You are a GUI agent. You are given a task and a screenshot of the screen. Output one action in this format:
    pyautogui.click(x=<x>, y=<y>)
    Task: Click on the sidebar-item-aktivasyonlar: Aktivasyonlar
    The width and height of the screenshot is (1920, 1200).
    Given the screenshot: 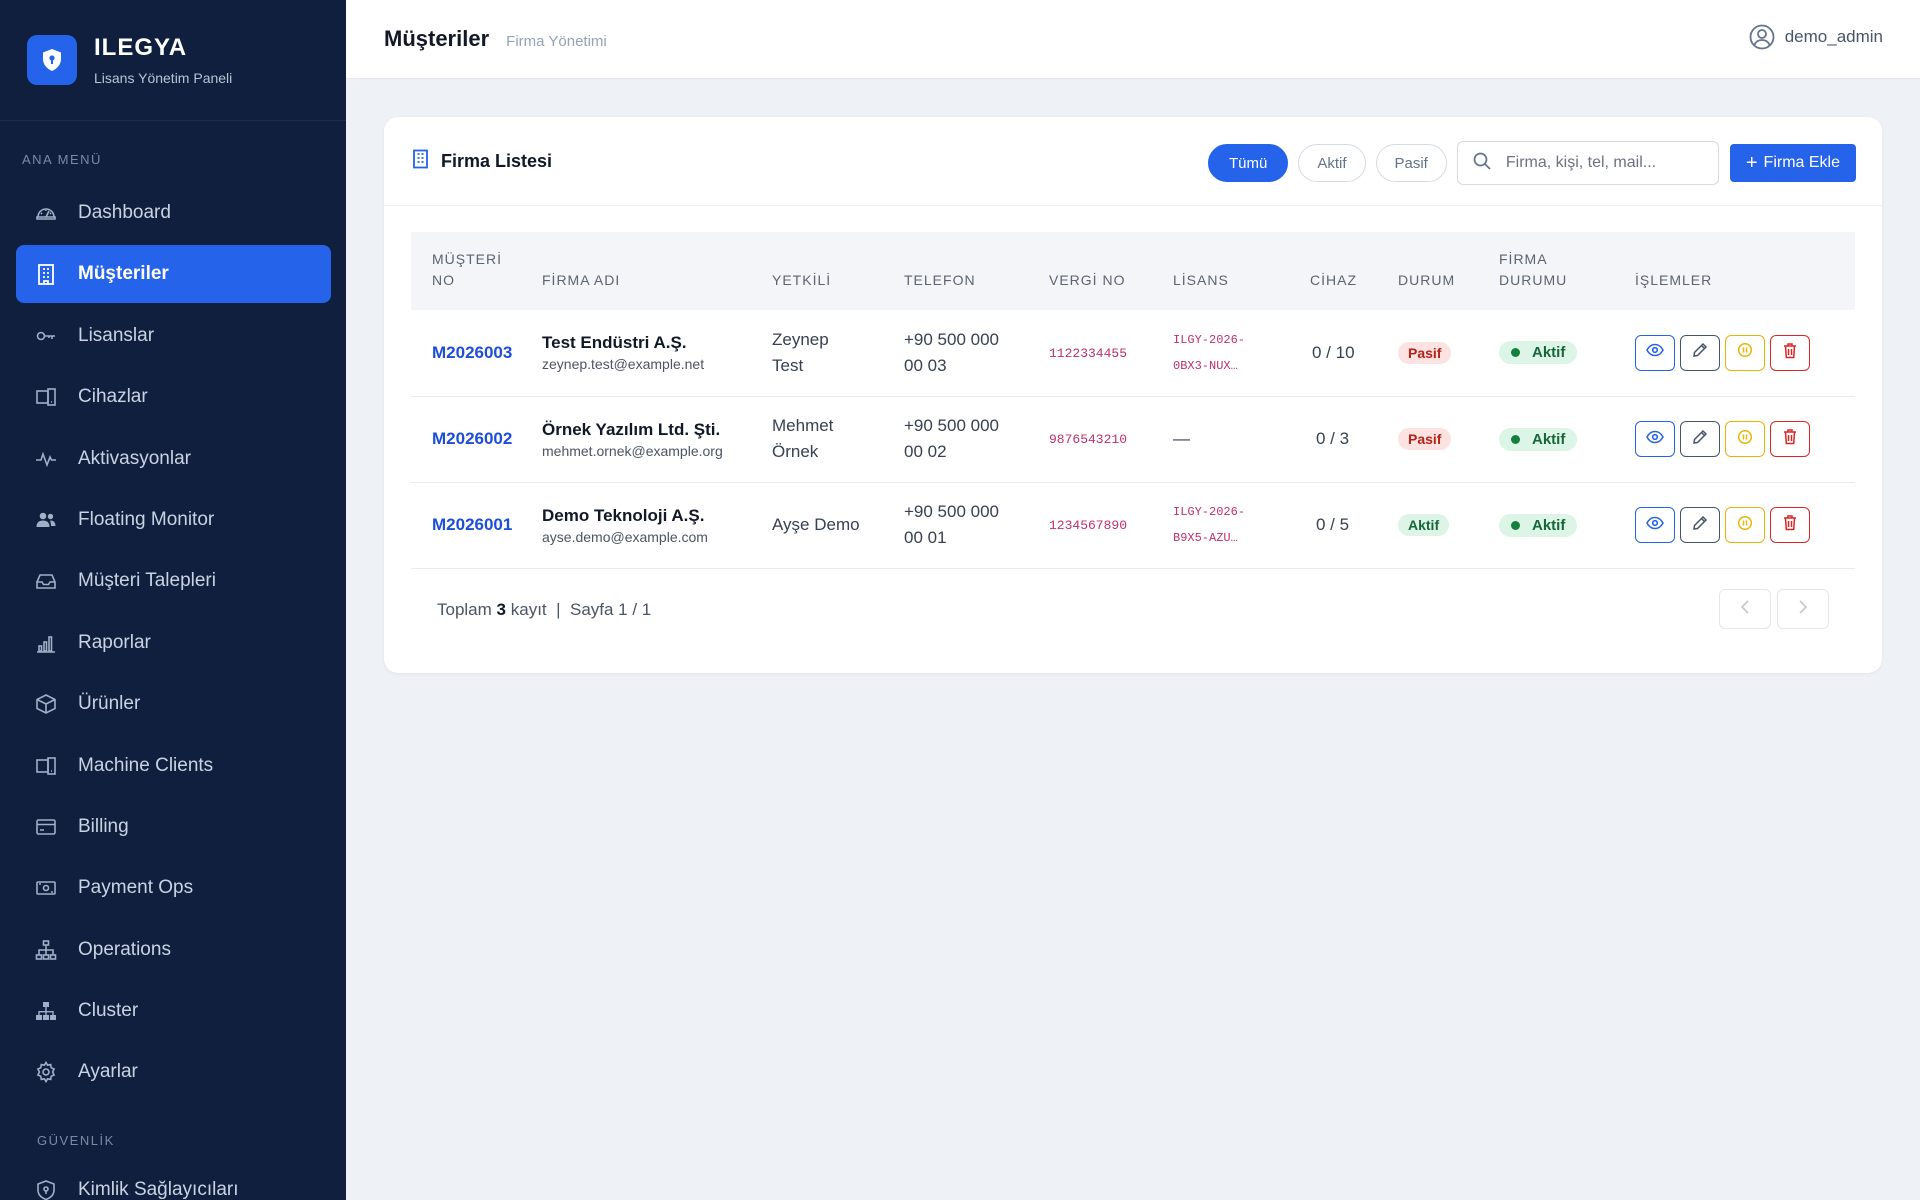 What is the action you would take?
    pyautogui.click(x=173, y=459)
    